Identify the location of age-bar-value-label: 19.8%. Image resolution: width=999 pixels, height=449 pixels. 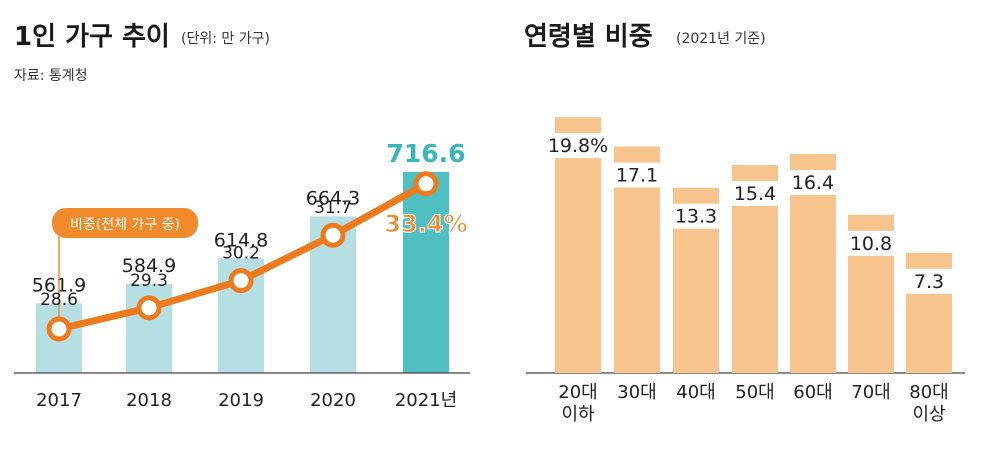
(578, 146).